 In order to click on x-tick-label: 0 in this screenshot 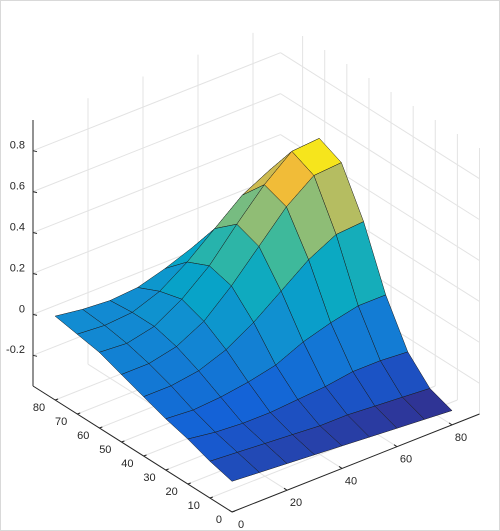, I will do `click(241, 525)`.